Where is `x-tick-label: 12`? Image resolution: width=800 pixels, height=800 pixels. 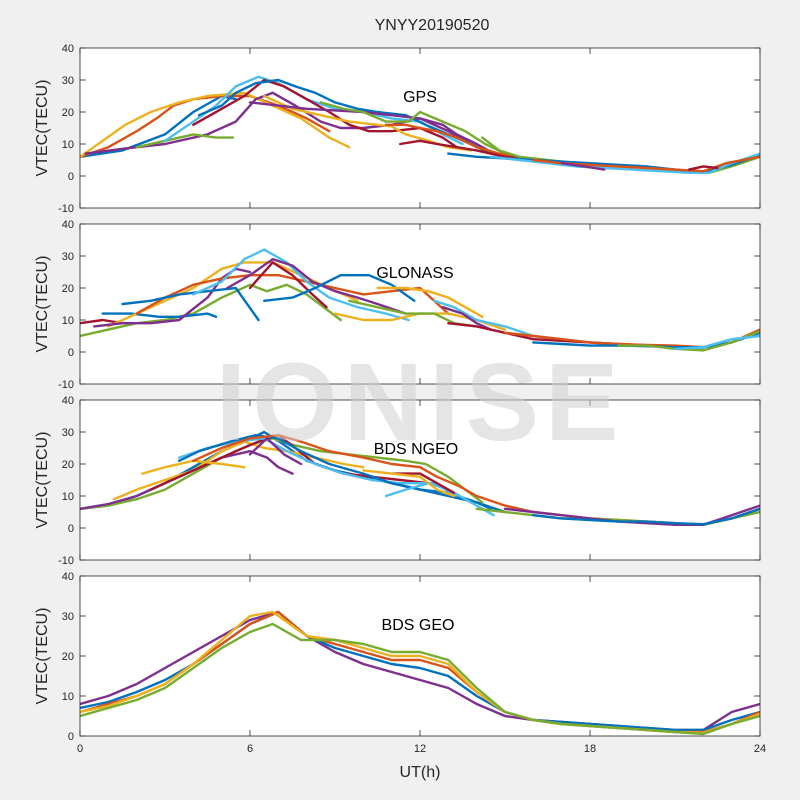
x-tick-label: 12 is located at coordinates (420, 749).